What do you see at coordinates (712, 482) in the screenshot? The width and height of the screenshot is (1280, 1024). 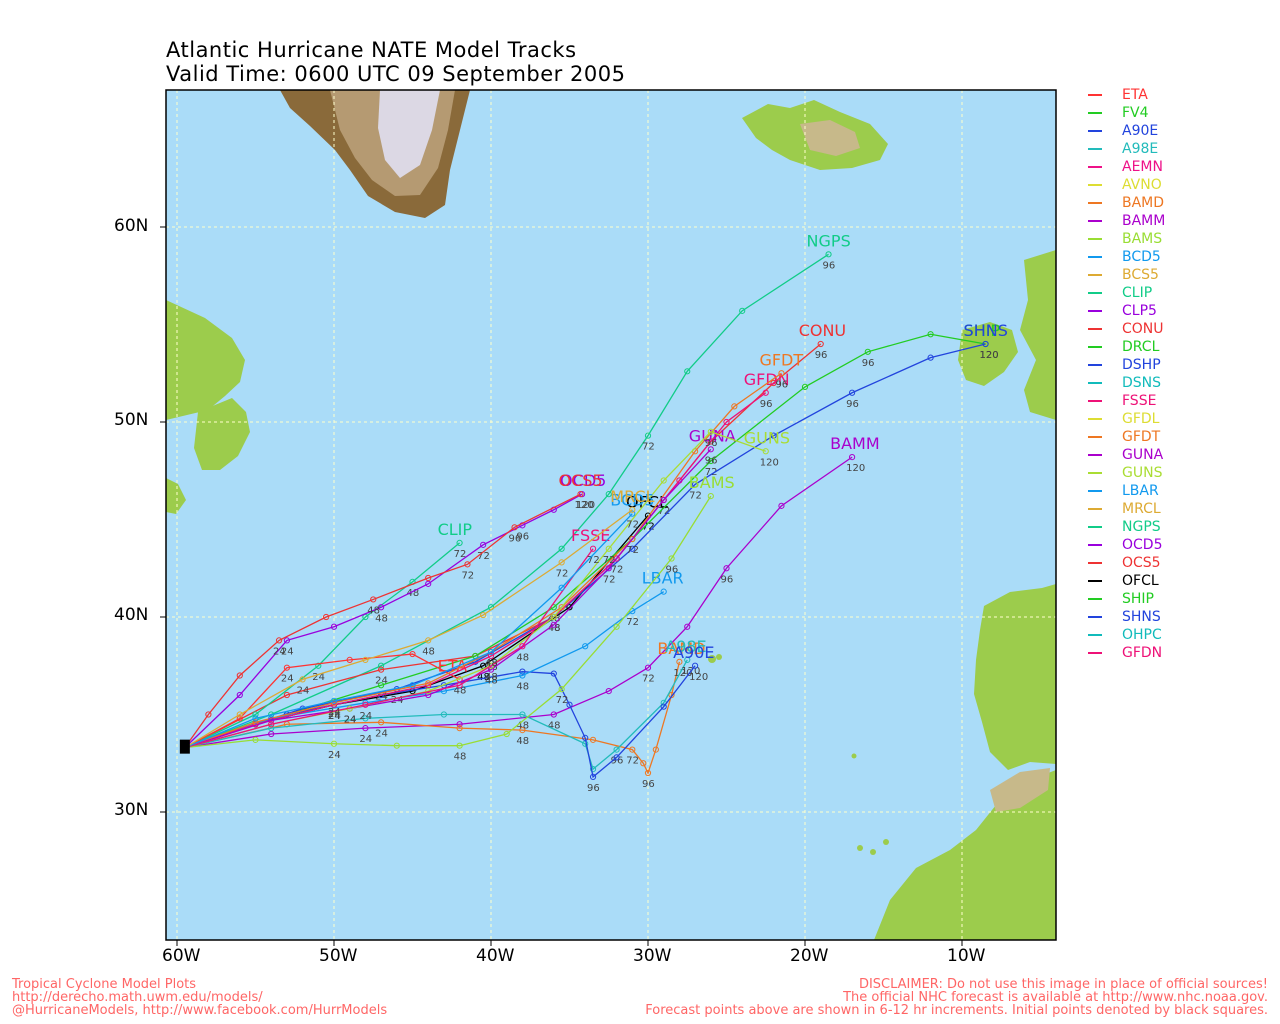 I see `track-end-label: BAMS` at bounding box center [712, 482].